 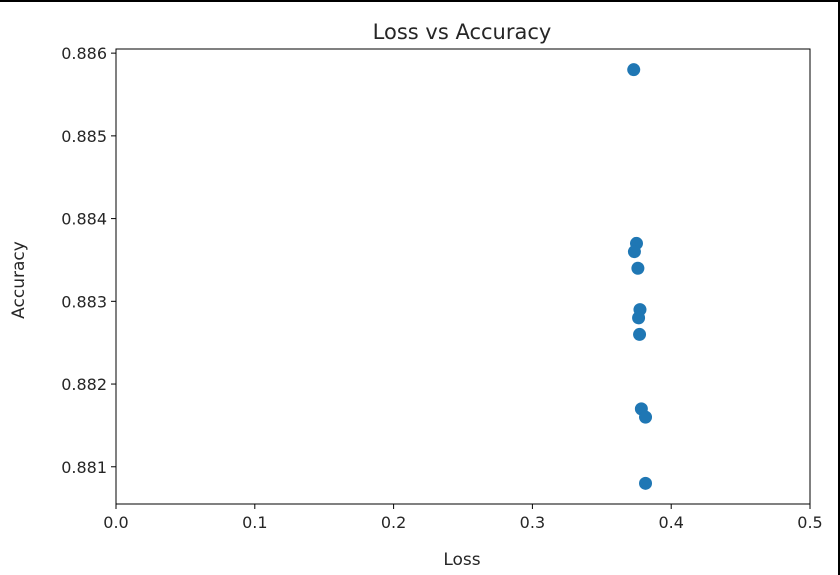 What do you see at coordinates (670, 522) in the screenshot?
I see `x-tick-label: 0.4` at bounding box center [670, 522].